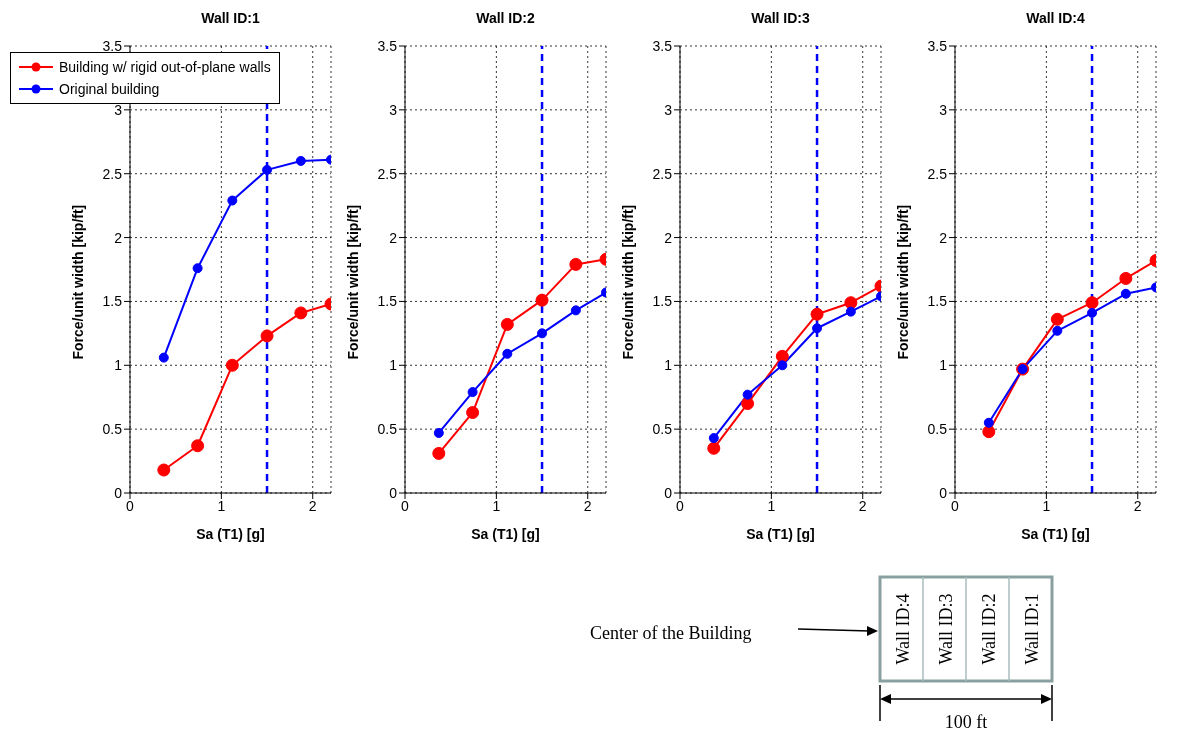 The height and width of the screenshot is (729, 1180). Describe the element at coordinates (1032, 629) in the screenshot. I see `text: Wall ID:1` at that location.